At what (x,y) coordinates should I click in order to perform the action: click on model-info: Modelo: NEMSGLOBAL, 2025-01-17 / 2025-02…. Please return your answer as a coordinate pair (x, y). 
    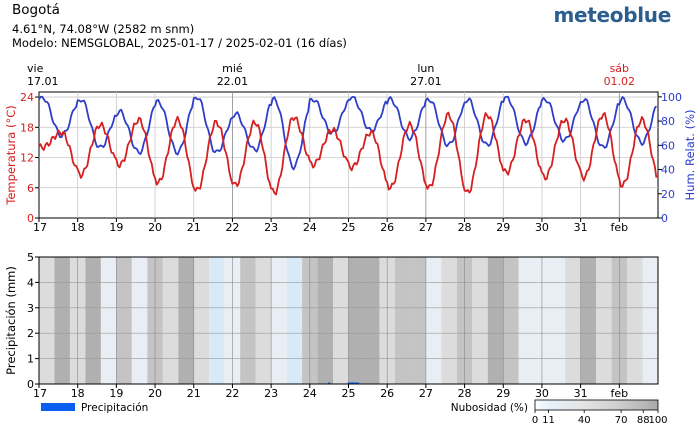
    Looking at the image, I should click on (179, 43).